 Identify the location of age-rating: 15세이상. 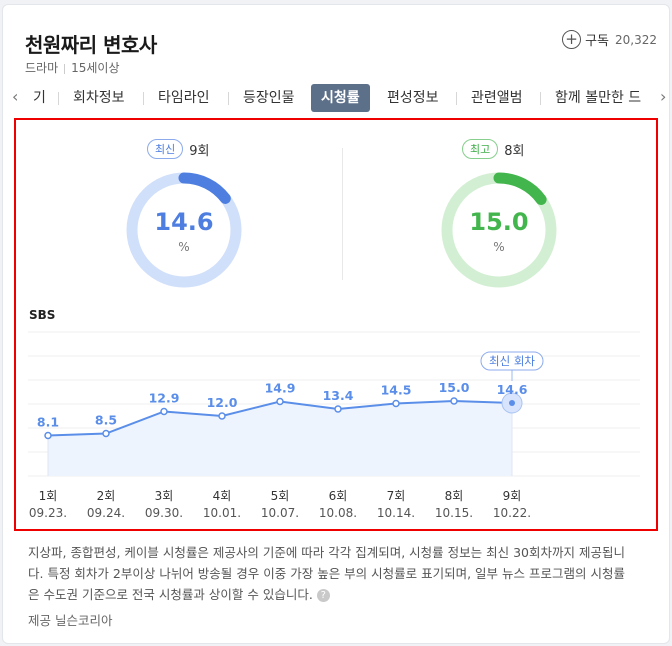
(95, 68).